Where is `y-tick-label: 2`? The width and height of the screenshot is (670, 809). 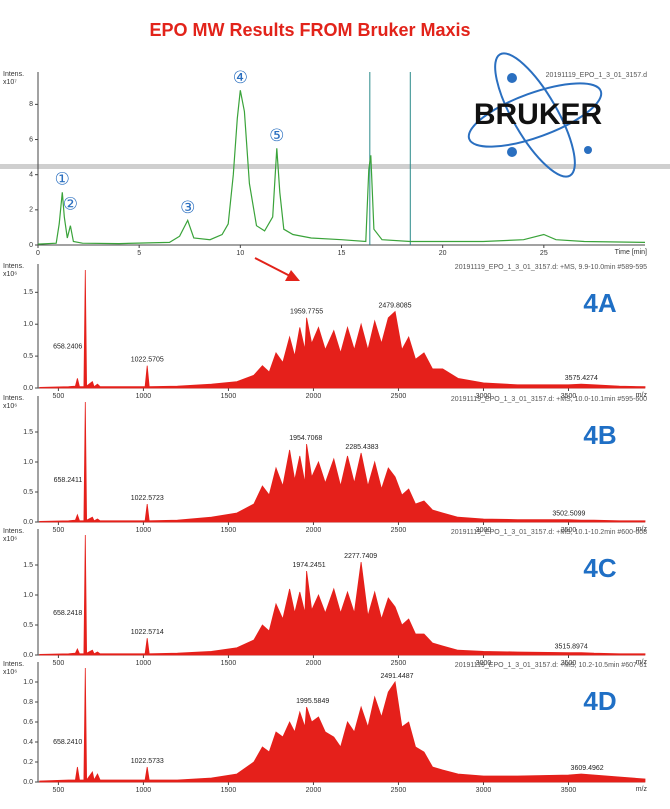
y-tick-label: 2 is located at coordinates (31, 210).